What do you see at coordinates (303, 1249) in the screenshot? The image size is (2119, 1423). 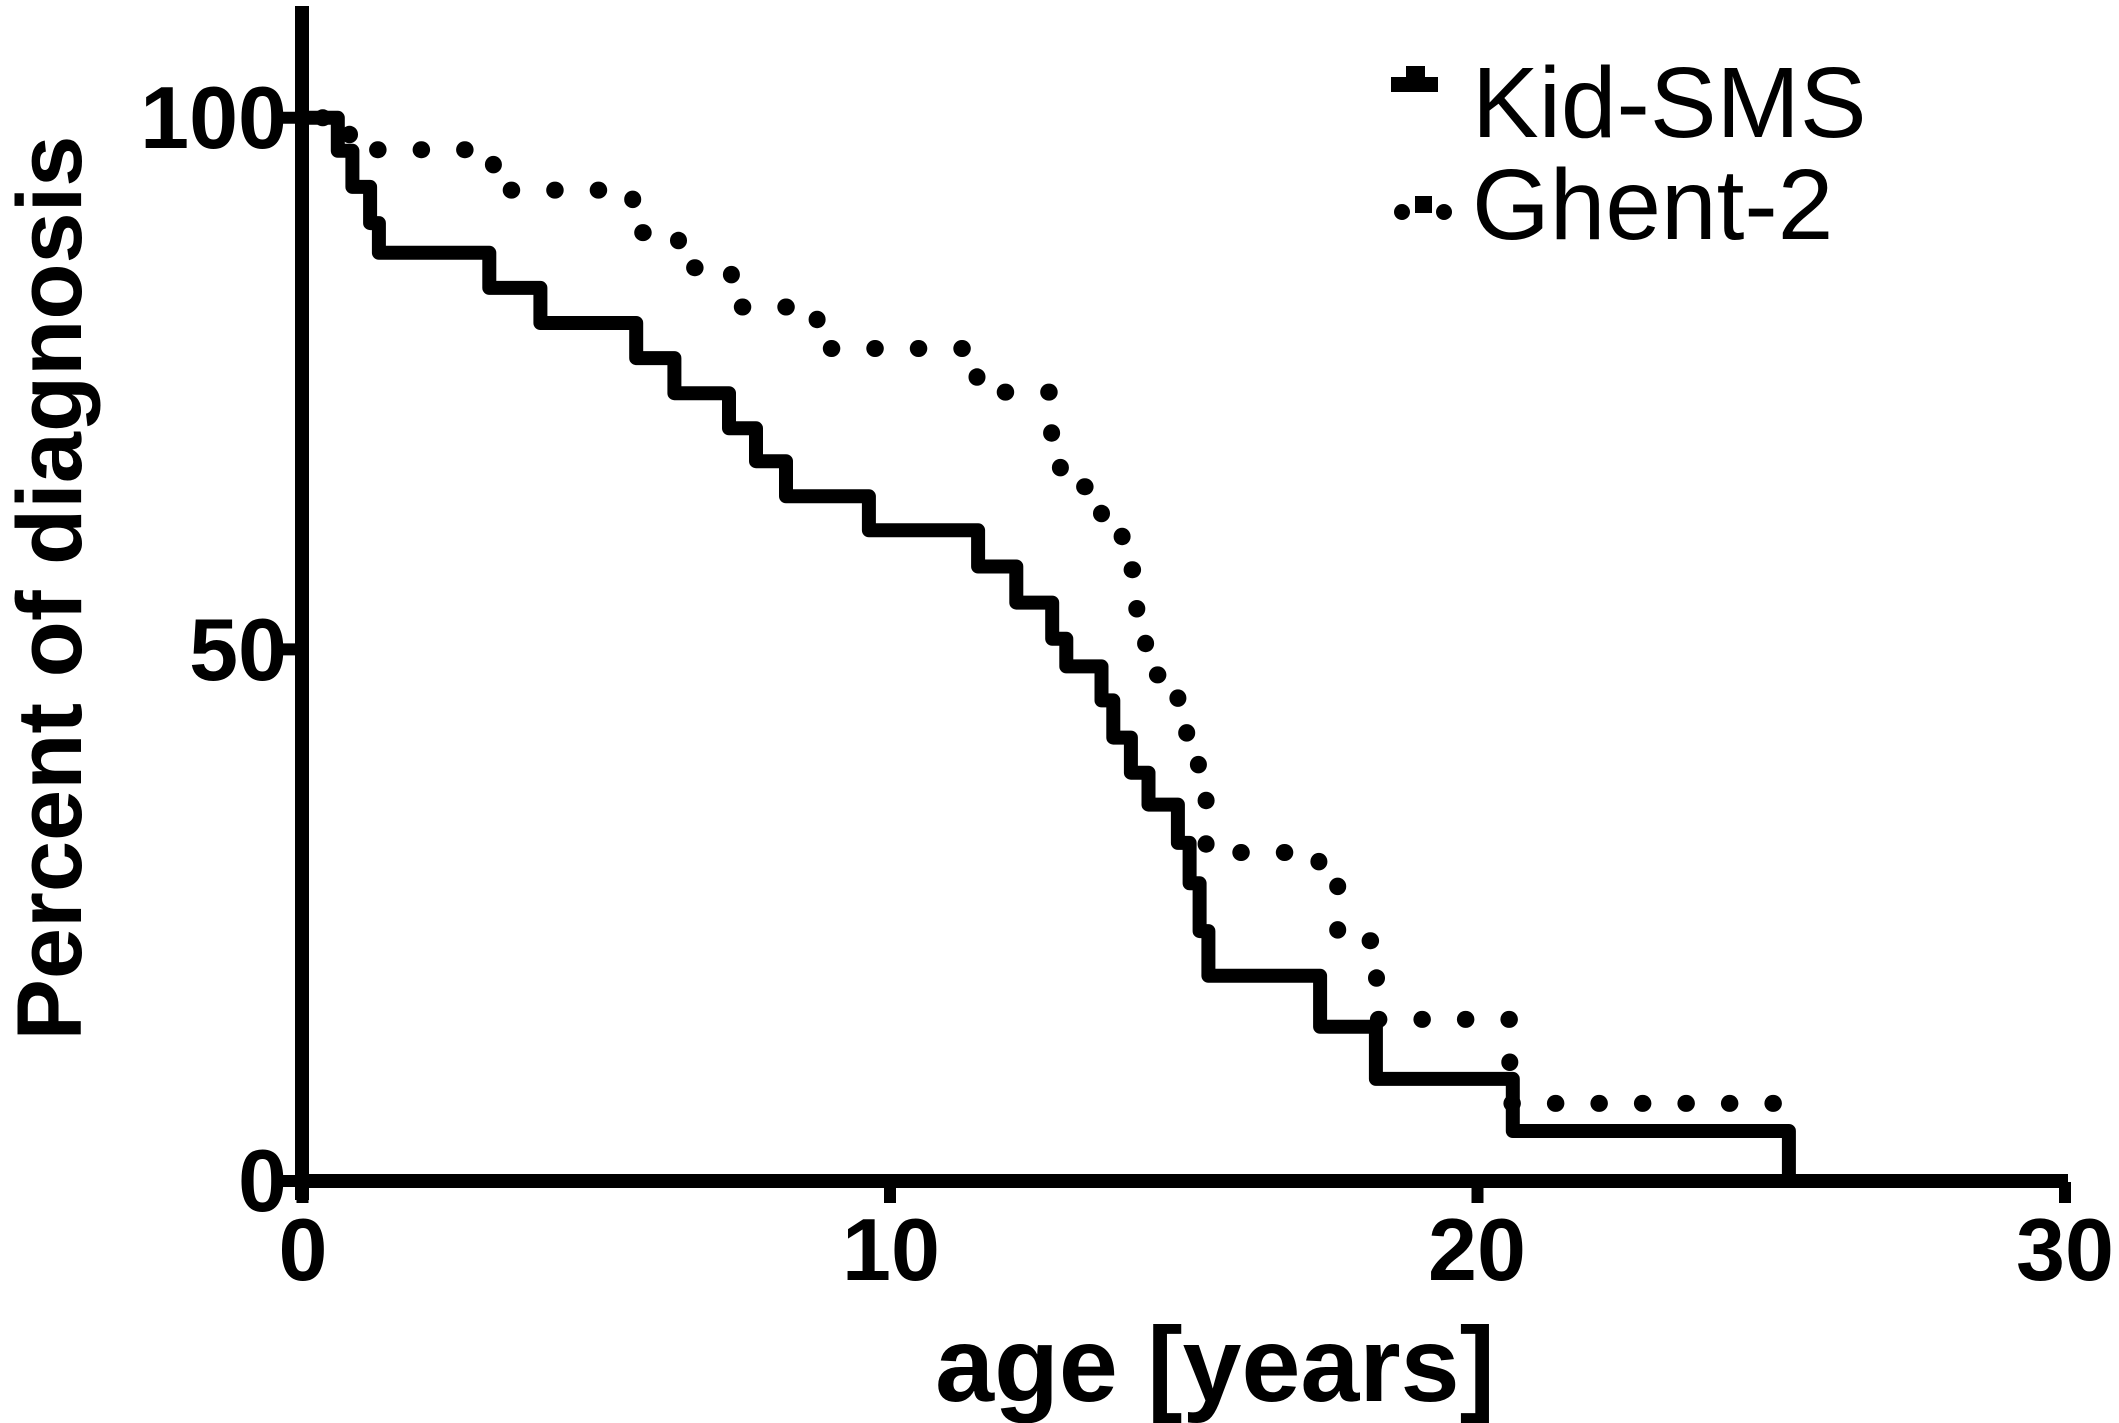 I see `x-tick-label-0: 0` at bounding box center [303, 1249].